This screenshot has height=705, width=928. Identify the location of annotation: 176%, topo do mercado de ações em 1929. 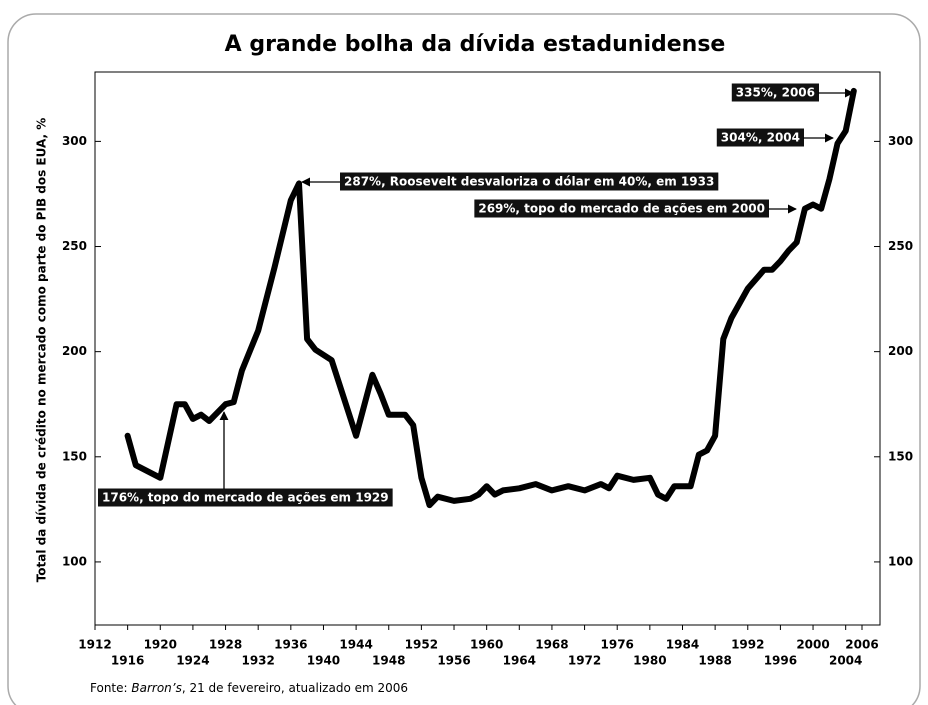
(245, 498).